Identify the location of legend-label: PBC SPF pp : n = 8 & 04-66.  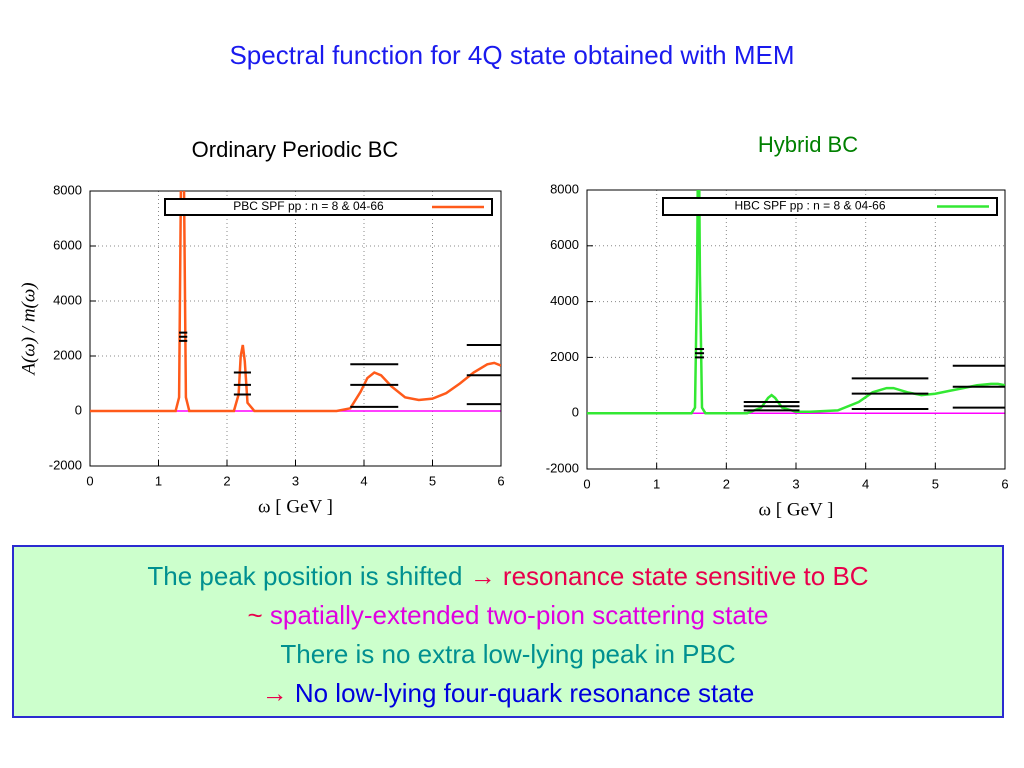
(308, 206).